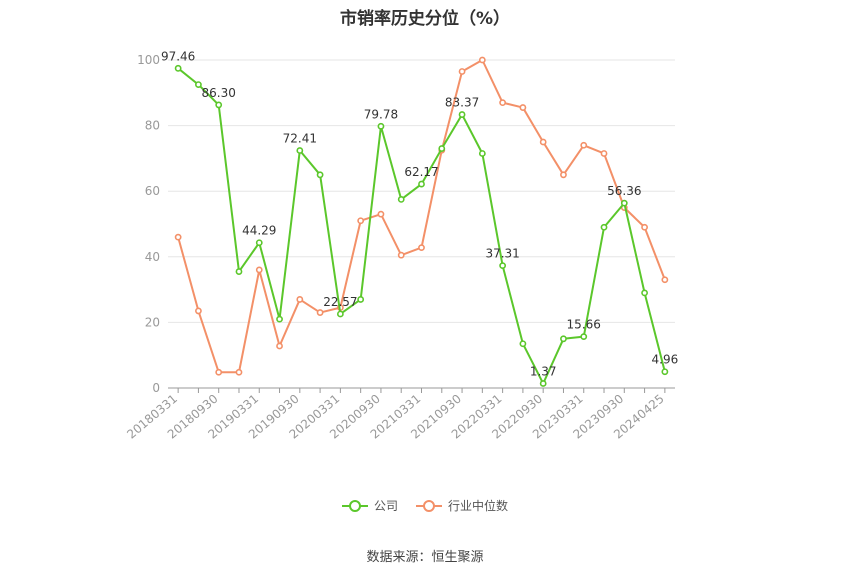 This screenshot has height=575, width=850. Describe the element at coordinates (178, 56) in the screenshot. I see `data-label: 97.46` at that location.